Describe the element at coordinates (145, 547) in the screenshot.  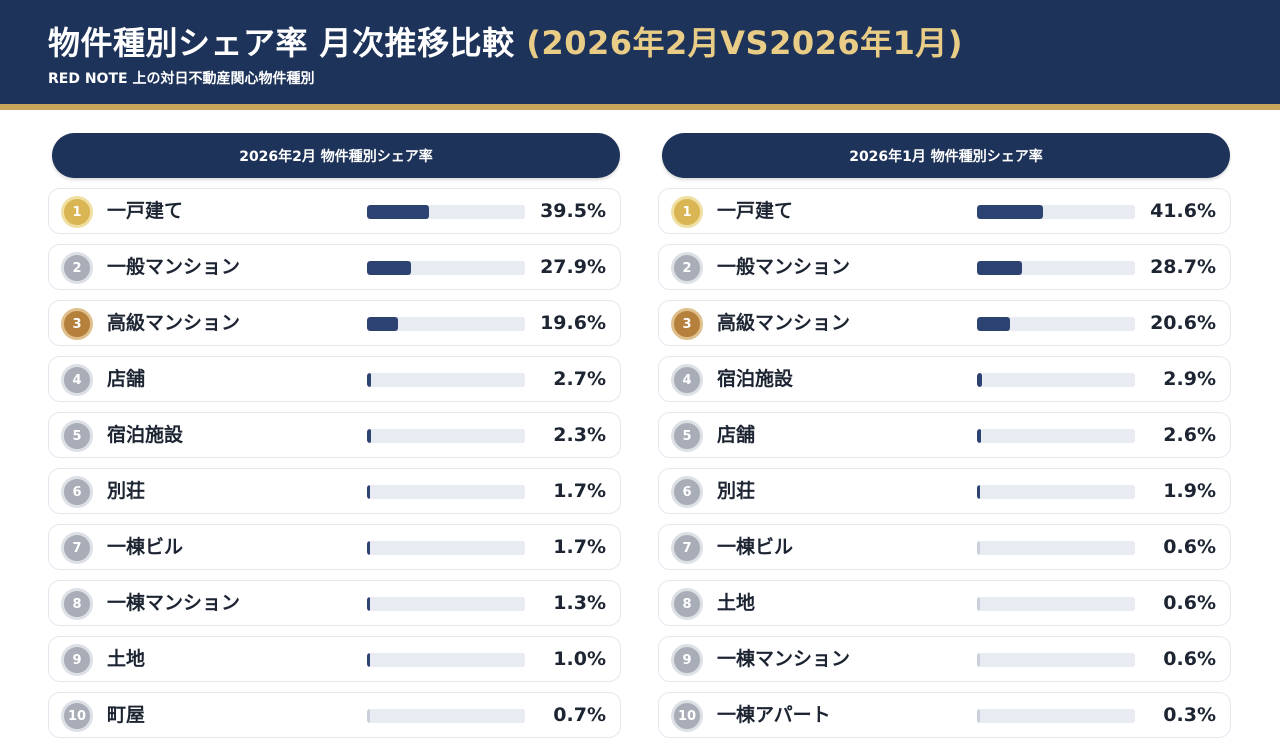
I see `category-label: 一棟ビル` at that location.